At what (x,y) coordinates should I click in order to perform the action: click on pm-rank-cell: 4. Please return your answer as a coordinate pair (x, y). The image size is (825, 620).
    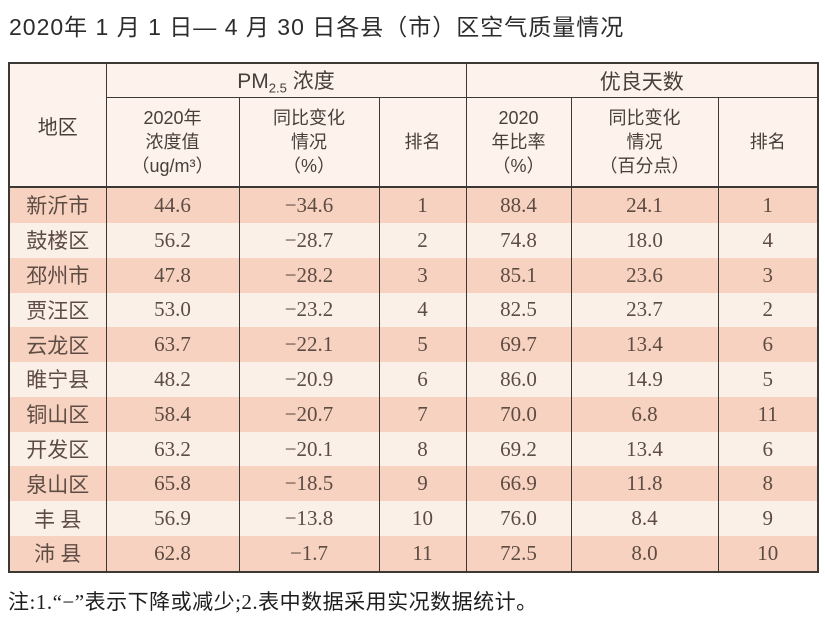
    Looking at the image, I should click on (422, 310).